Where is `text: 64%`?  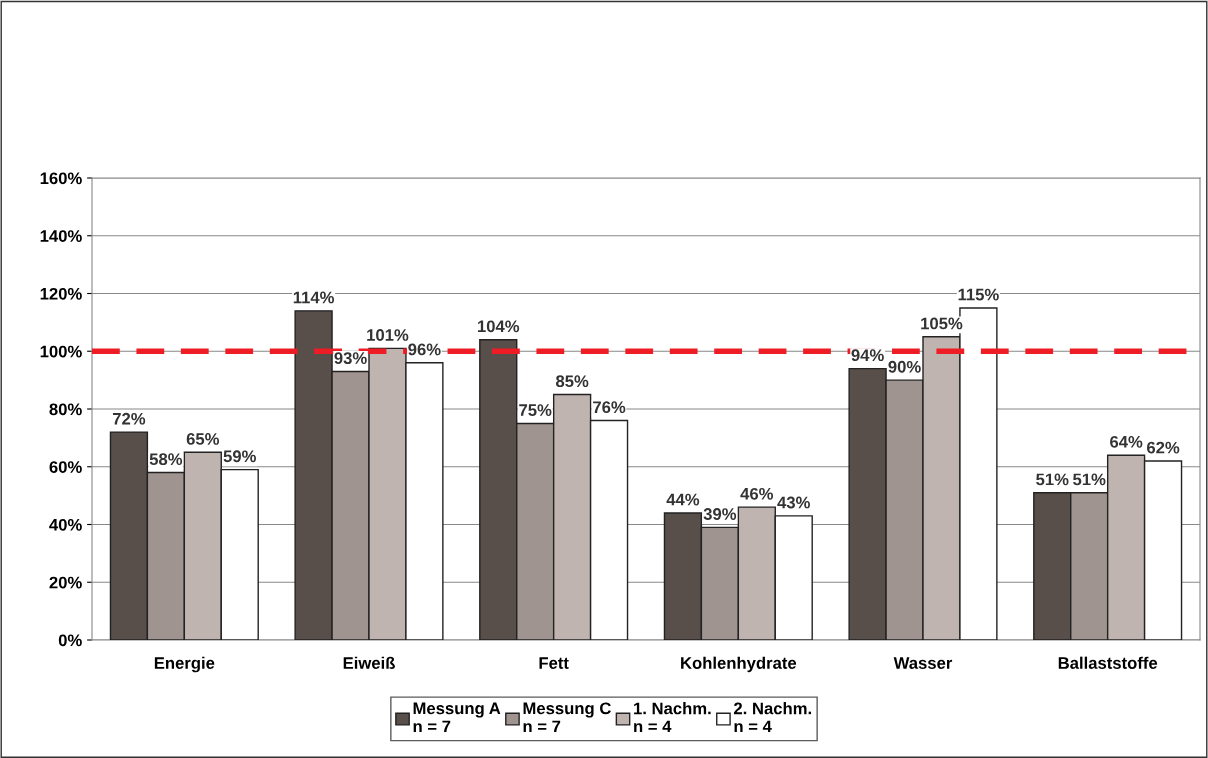
text: 64% is located at coordinates (1126, 441).